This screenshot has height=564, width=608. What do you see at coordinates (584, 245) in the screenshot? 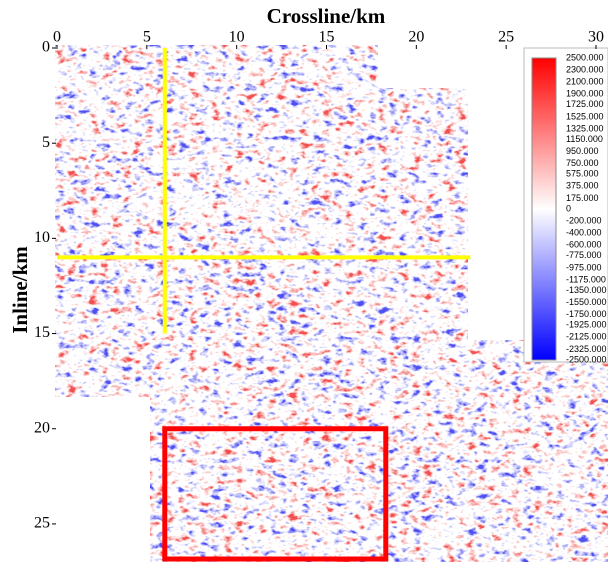
I see `colorbar-label: -600.000` at bounding box center [584, 245].